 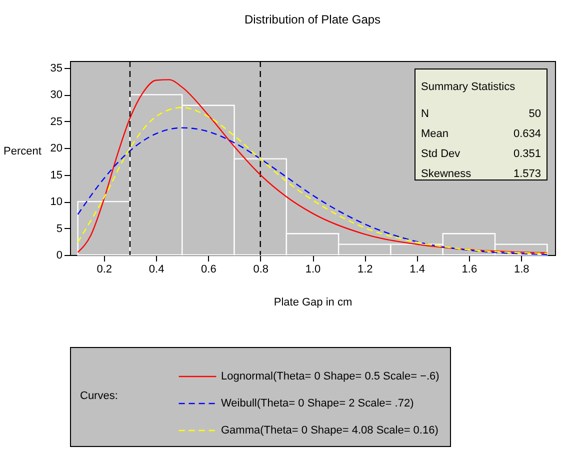 I want to click on annotation: 0.351, so click(x=527, y=154).